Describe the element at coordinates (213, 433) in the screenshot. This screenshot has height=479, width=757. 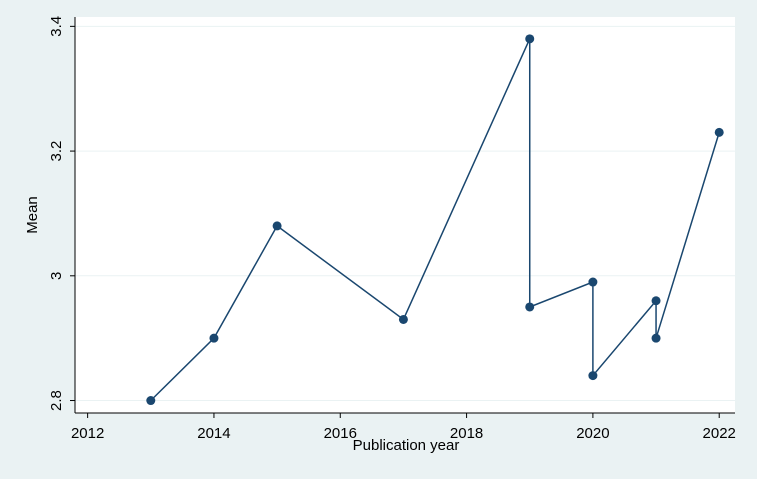
I see `x-tick-label: 2014` at that location.